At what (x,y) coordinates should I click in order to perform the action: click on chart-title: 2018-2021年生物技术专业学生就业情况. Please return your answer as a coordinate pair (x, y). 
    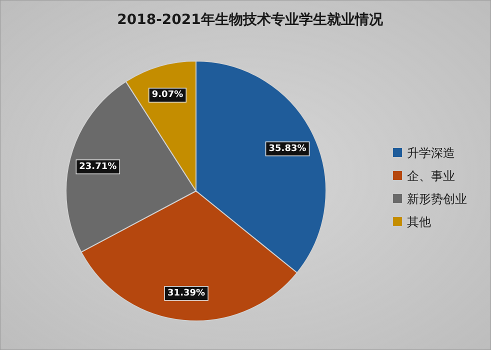
    Looking at the image, I should click on (250, 19).